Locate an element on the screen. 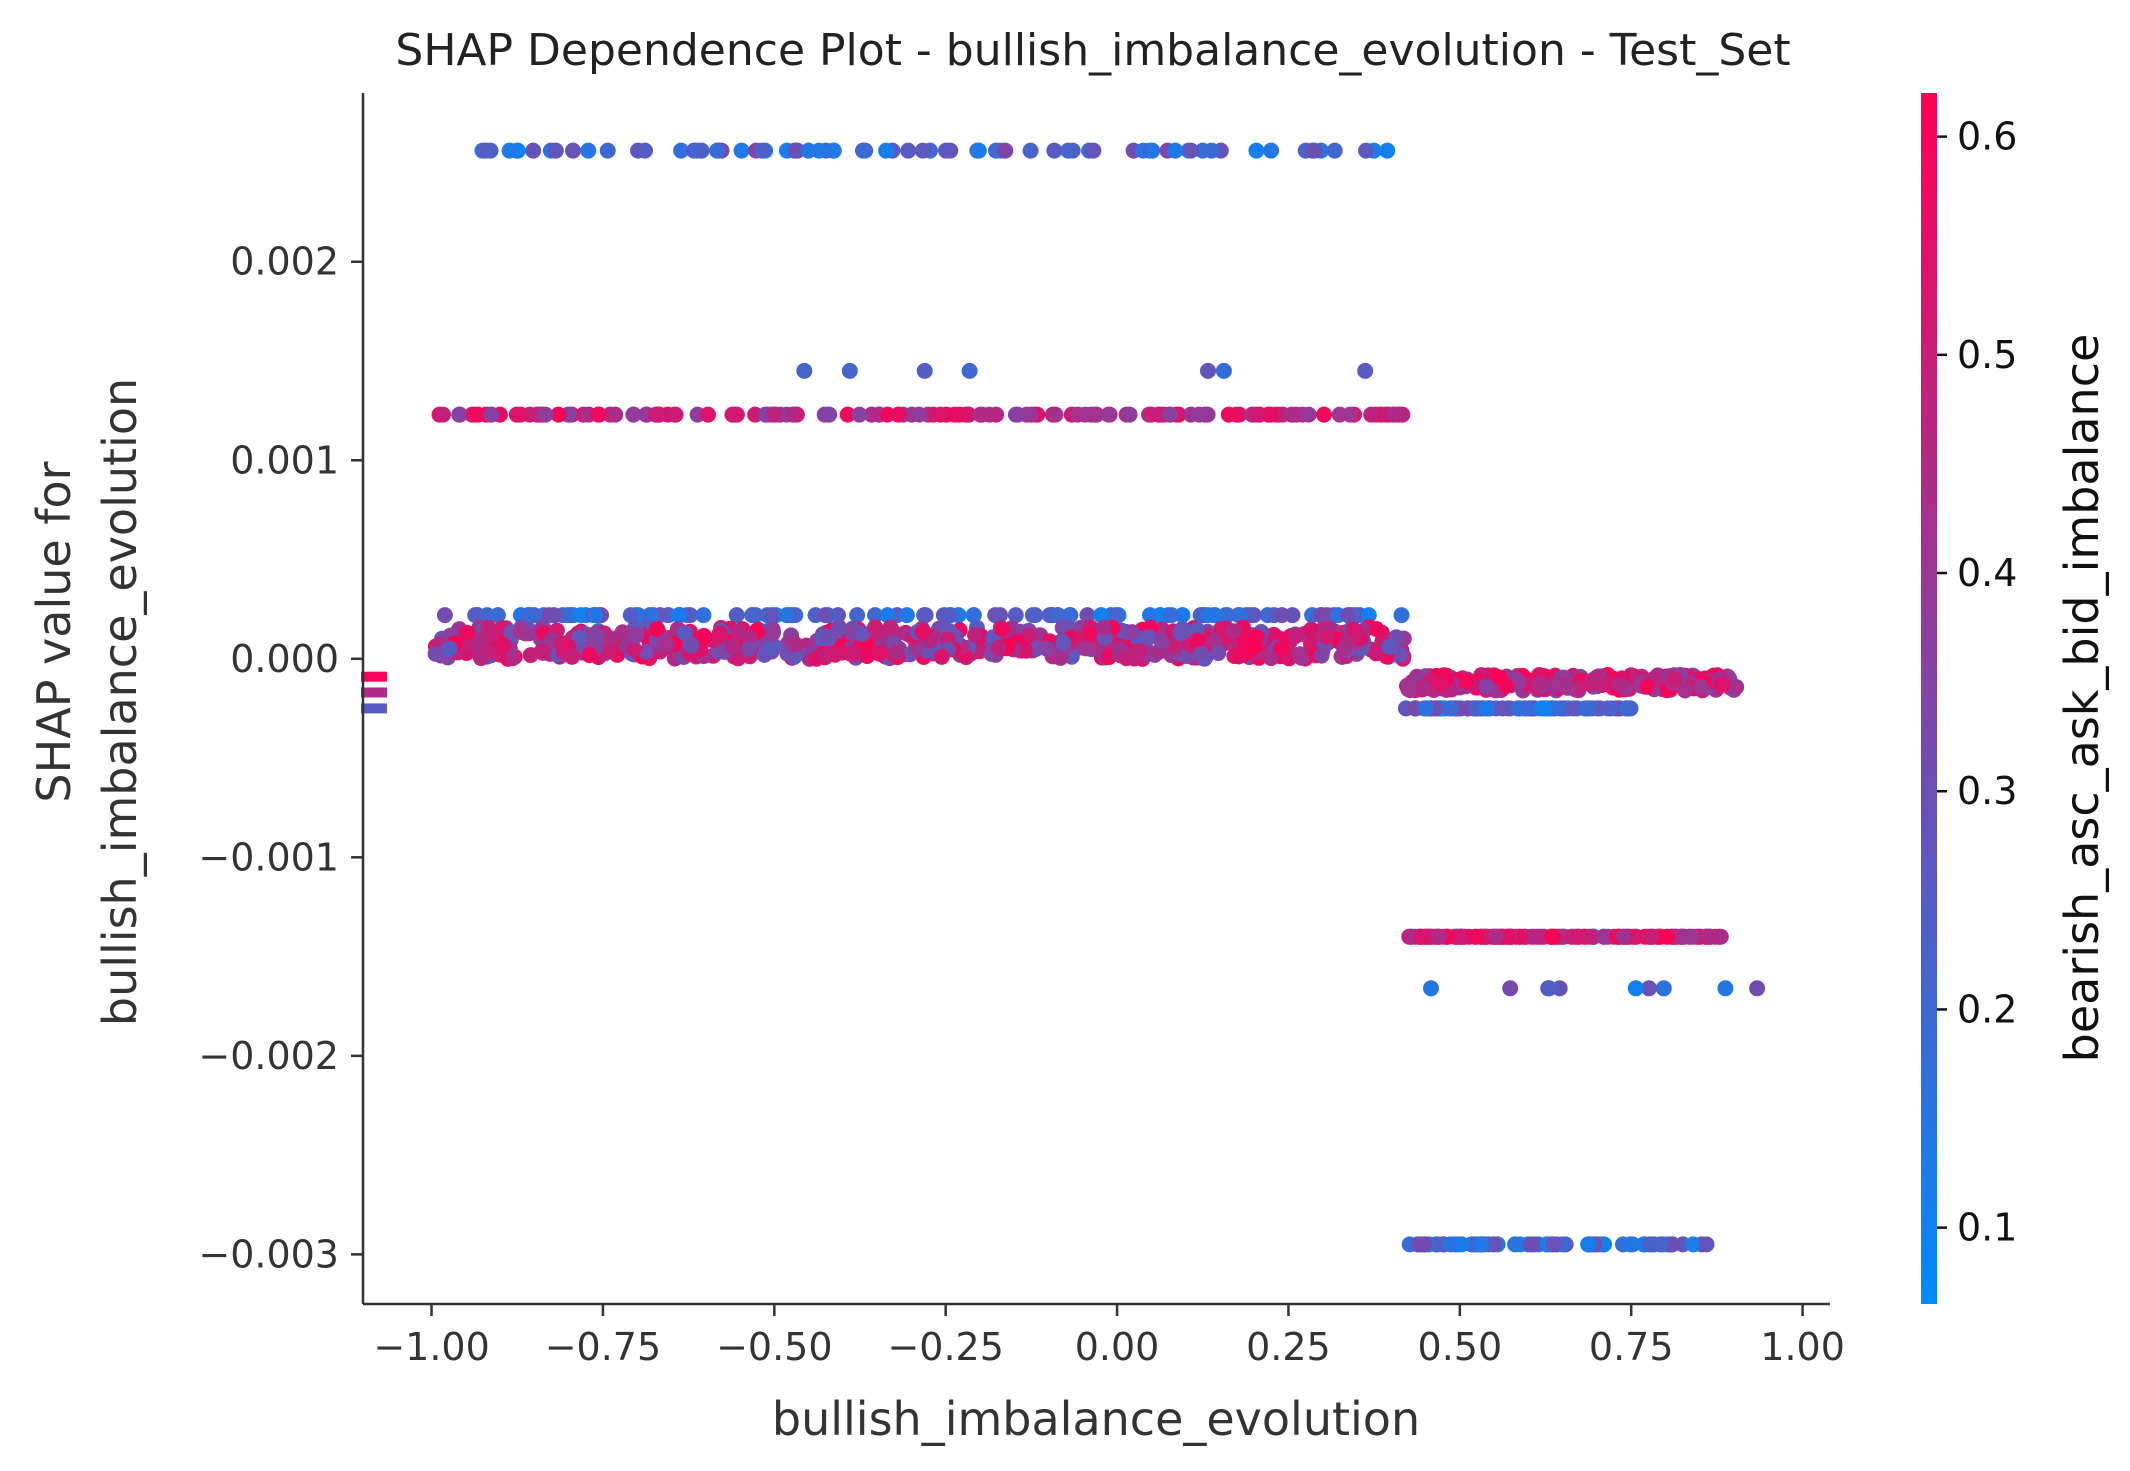 This screenshot has width=2130, height=1471. nan-marker is located at coordinates (374, 676).